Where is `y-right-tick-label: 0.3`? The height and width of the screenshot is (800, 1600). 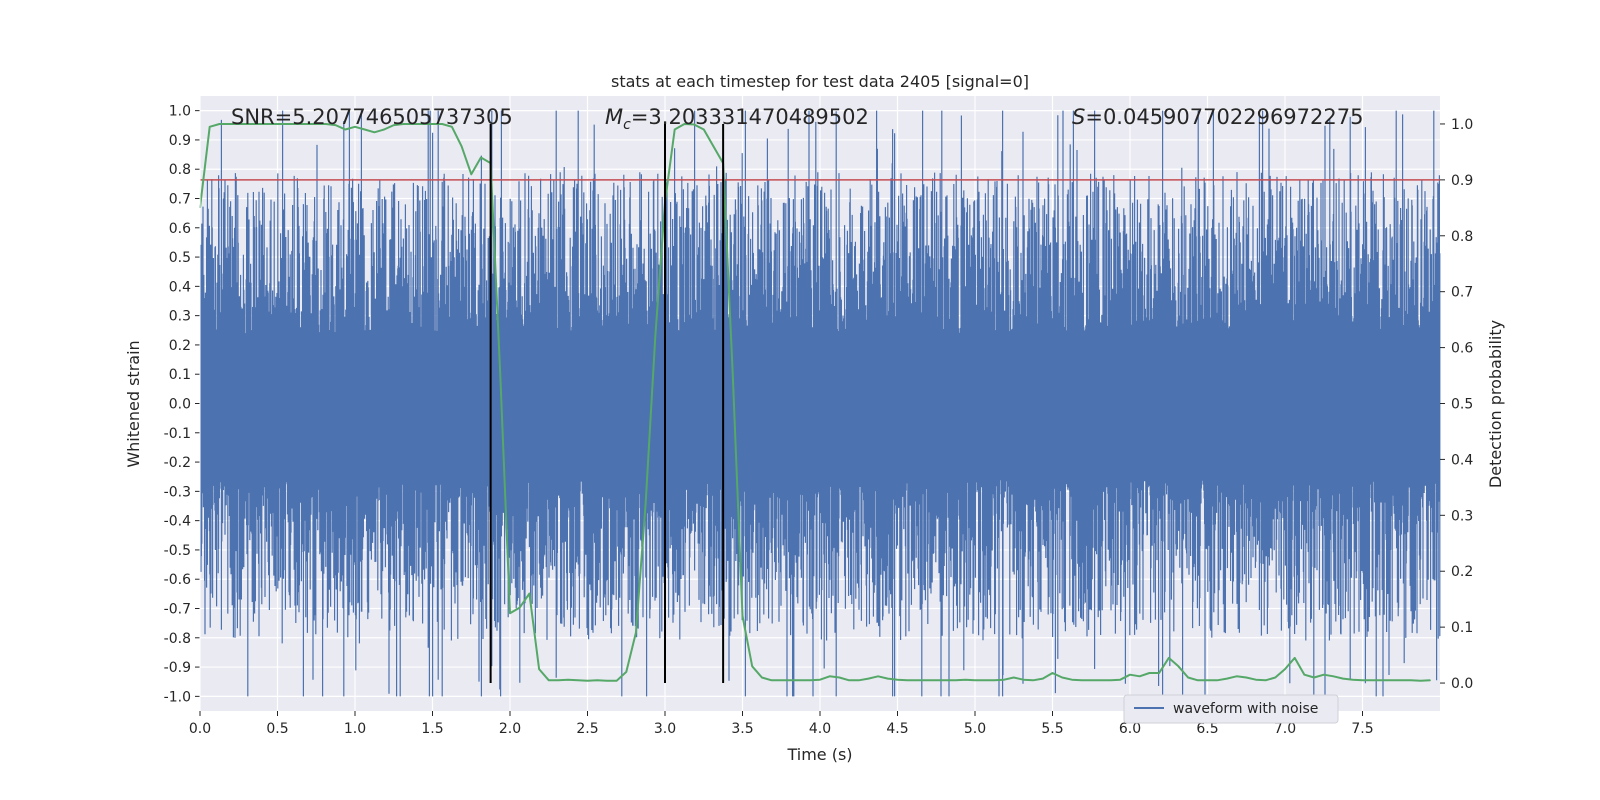
y-right-tick-label: 0.3 is located at coordinates (1462, 516).